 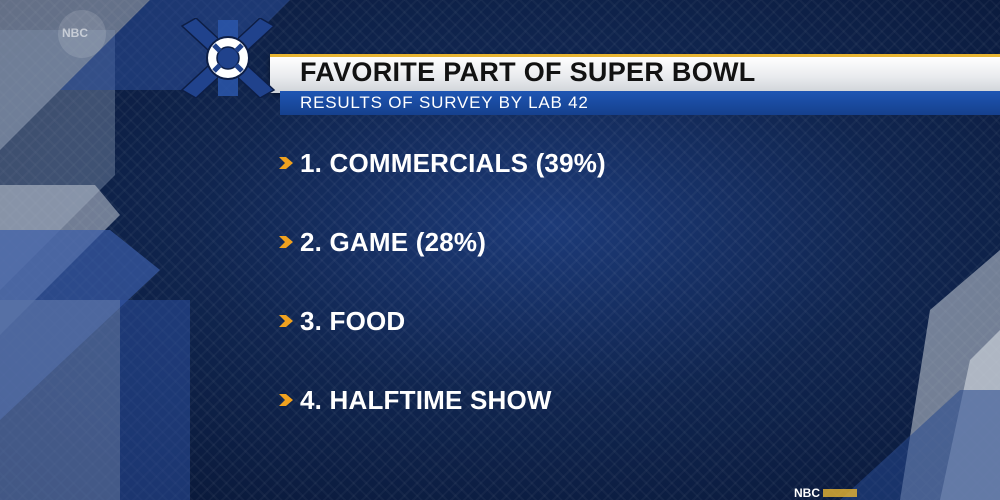 I want to click on network-watermark-icon, so click(x=82, y=34).